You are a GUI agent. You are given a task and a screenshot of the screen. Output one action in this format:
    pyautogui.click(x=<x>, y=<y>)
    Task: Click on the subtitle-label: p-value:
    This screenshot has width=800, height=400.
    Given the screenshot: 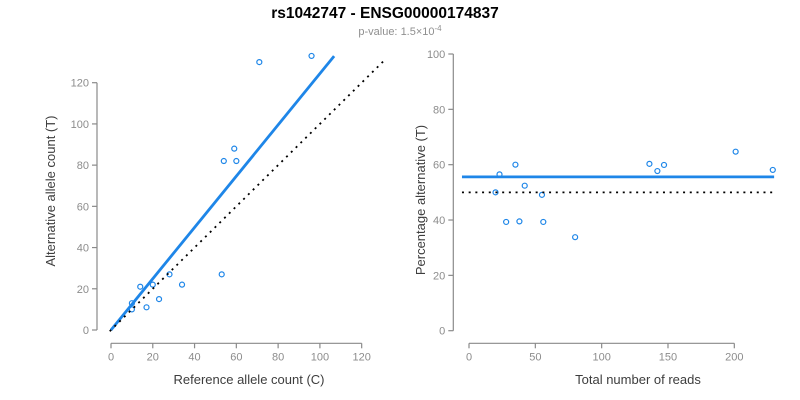 What is the action you would take?
    pyautogui.click(x=379, y=32)
    